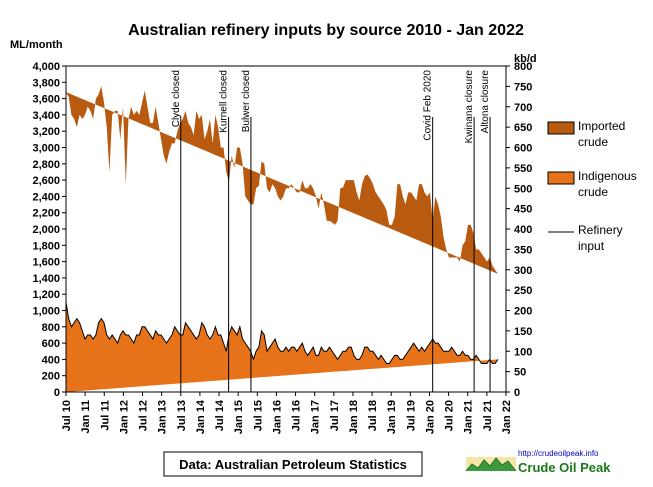  I want to click on x-tick-label: Jan 17, so click(316, 417).